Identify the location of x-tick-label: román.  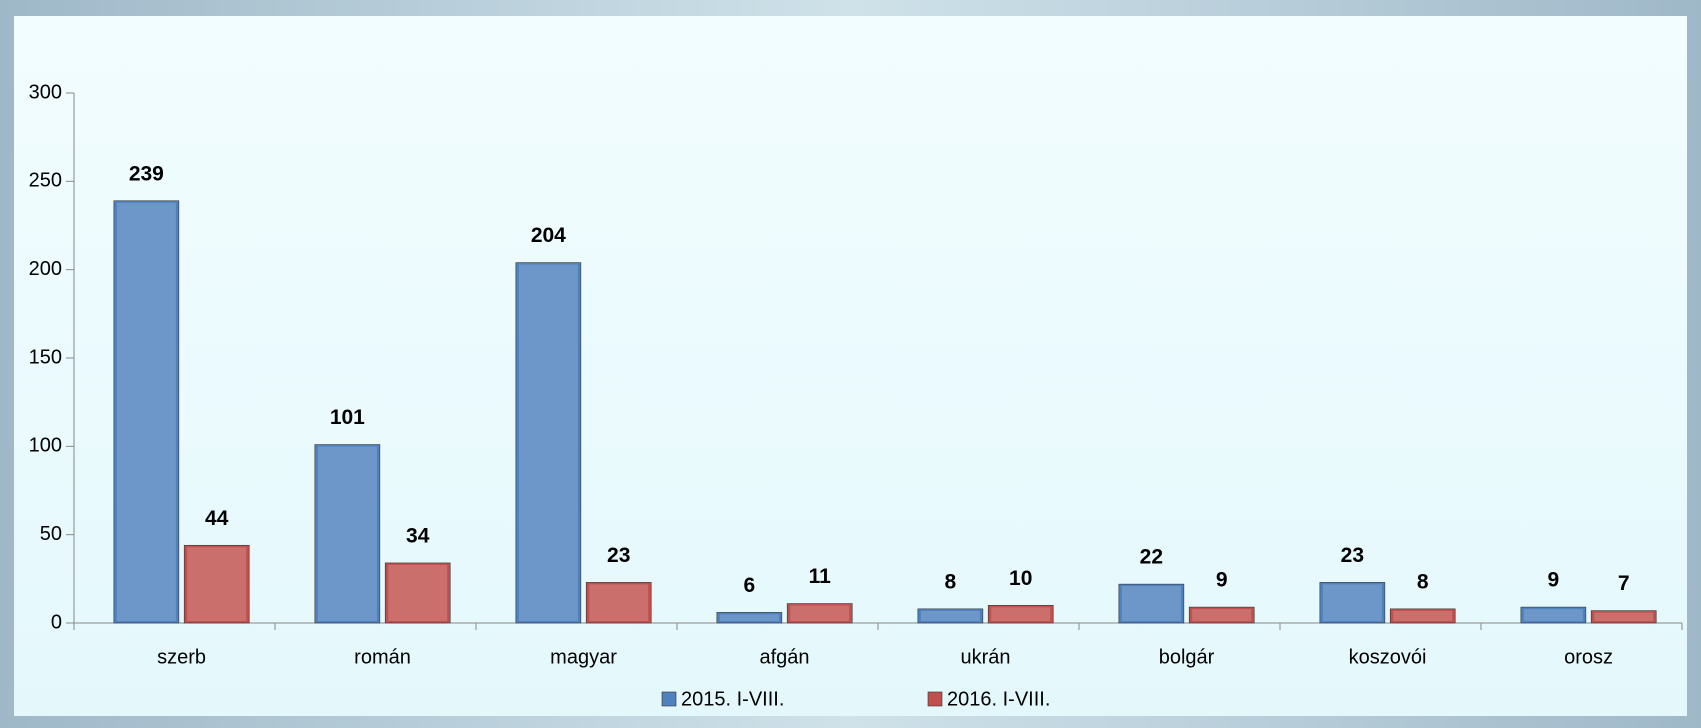
(382, 657).